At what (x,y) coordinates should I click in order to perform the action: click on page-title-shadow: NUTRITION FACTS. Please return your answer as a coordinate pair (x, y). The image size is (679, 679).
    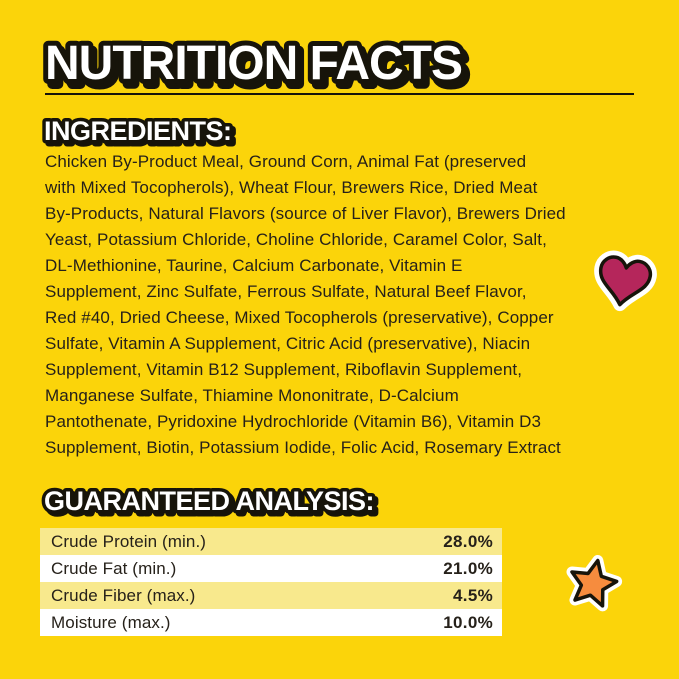
    Looking at the image, I should click on (257, 68).